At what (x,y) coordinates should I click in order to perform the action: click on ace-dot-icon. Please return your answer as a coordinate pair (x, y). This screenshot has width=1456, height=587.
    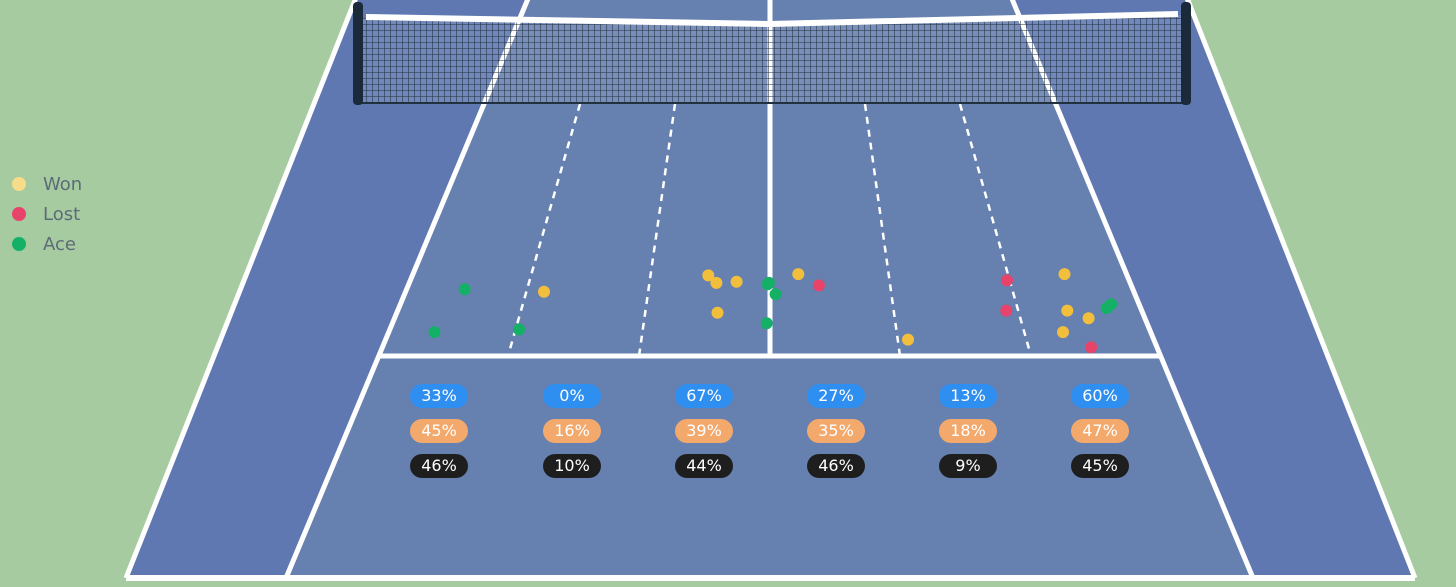
    Looking at the image, I should click on (19, 244).